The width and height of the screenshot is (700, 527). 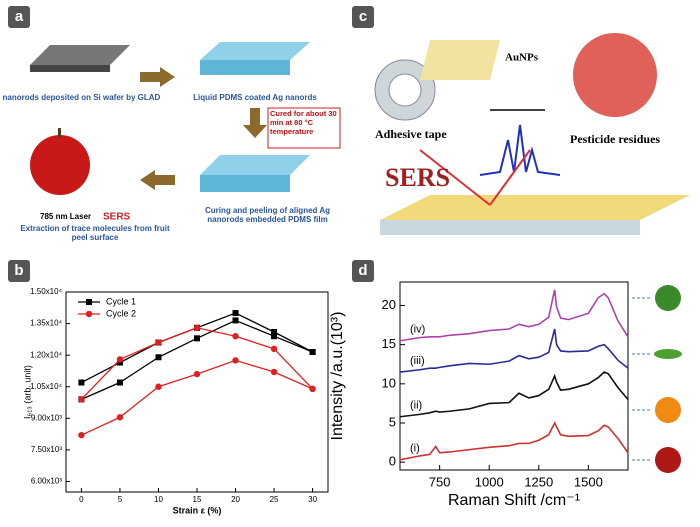 What do you see at coordinates (615, 75) in the screenshot?
I see `apple` at bounding box center [615, 75].